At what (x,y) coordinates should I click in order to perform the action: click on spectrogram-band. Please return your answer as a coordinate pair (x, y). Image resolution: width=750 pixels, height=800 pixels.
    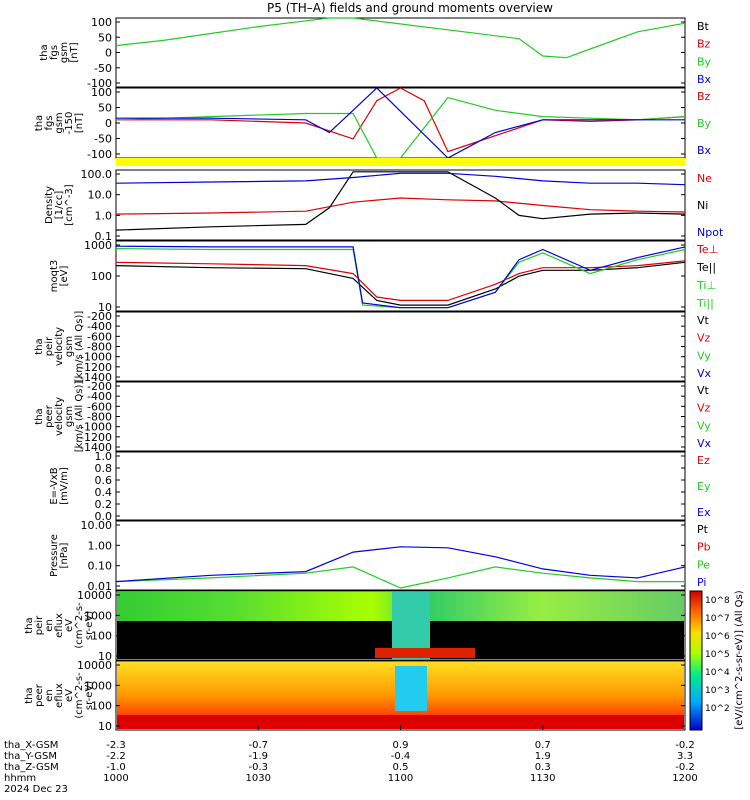
    Looking at the image, I should click on (425, 653).